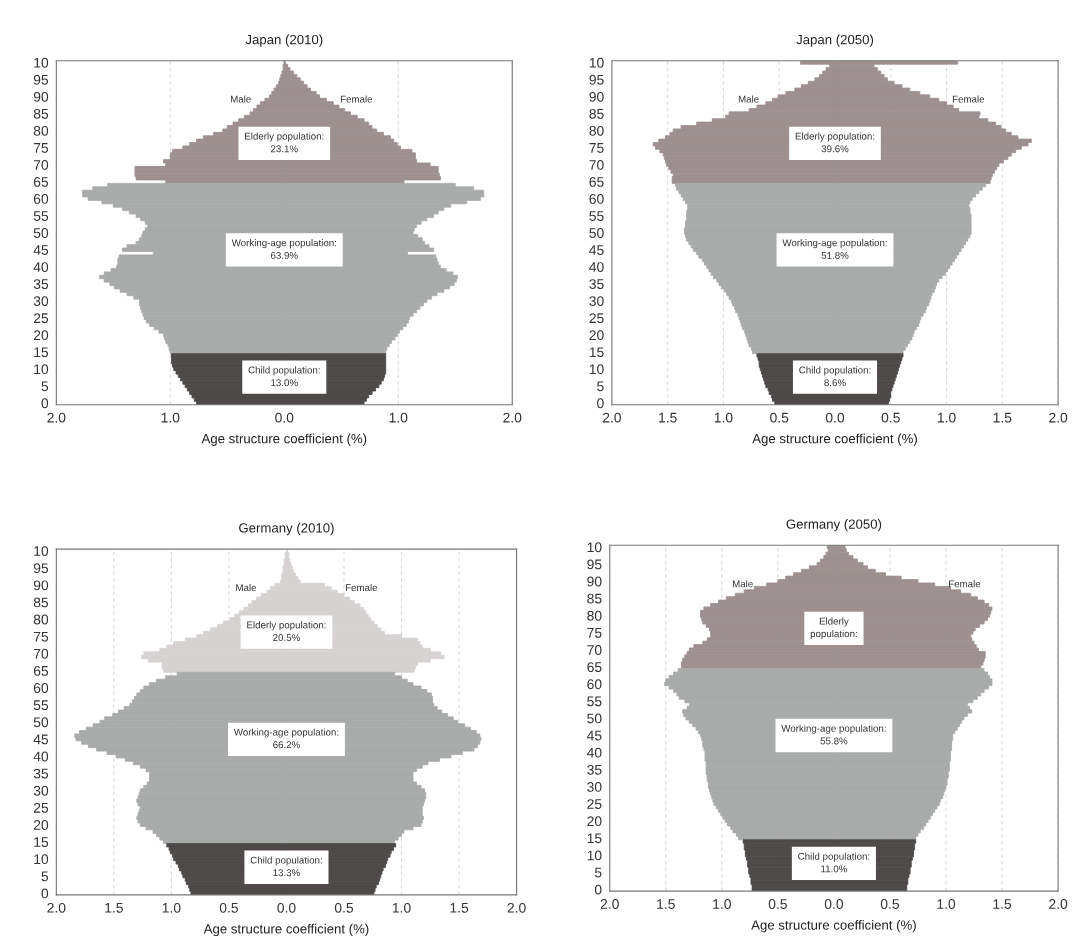 This screenshot has height=950, width=1083. I want to click on y-tick-label: 80, so click(596, 130).